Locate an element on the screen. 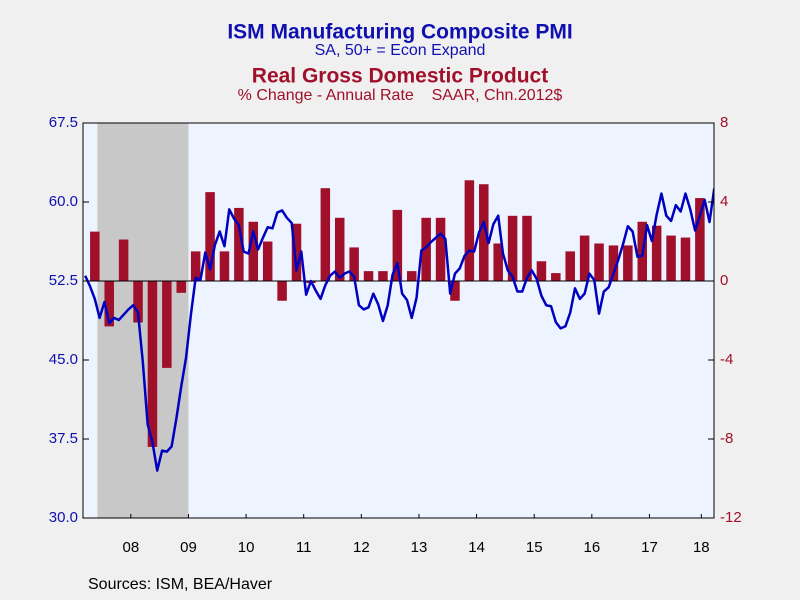  y2-tick-label: 4 is located at coordinates (724, 201).